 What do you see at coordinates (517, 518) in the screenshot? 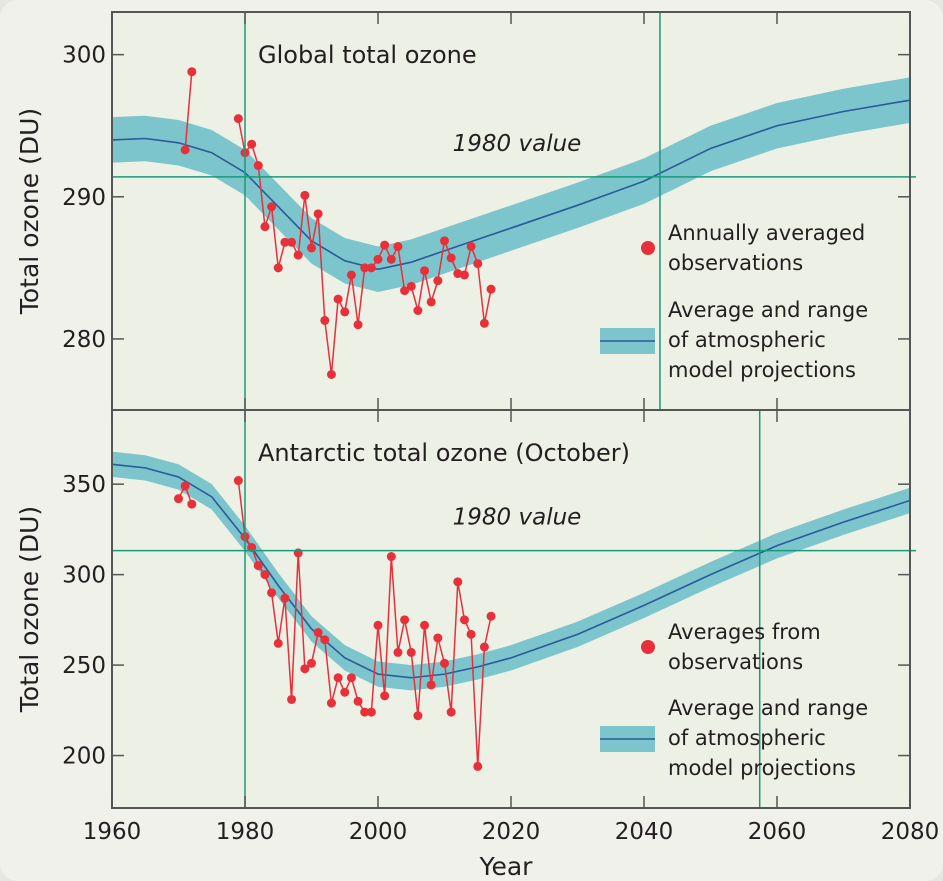
I see `reference-label: 1980 value` at bounding box center [517, 518].